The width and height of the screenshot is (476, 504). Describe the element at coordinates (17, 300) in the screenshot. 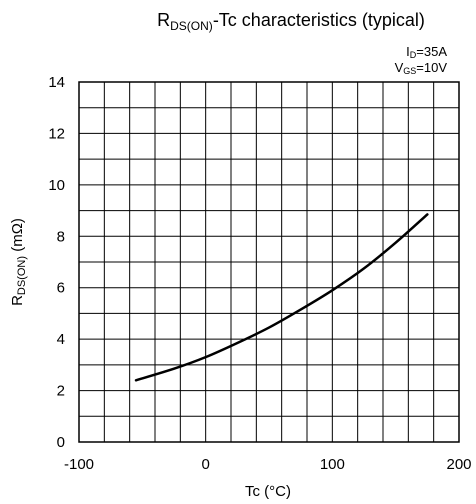

I see `y-axis-label-main: R` at that location.